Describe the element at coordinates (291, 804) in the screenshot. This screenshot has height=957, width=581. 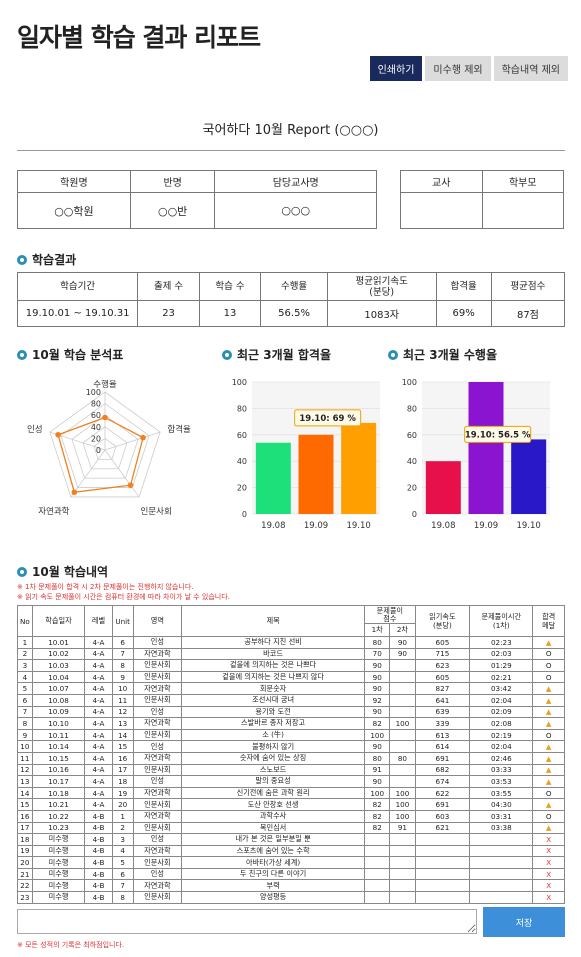
I see `table-row: 15 10.21 4-A 20 인문사회 도산 안창호 선생 82 100 691 04:30 ▲` at that location.